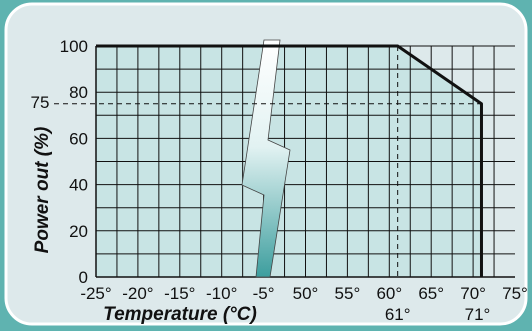 The width and height of the screenshot is (532, 331). What do you see at coordinates (137, 293) in the screenshot?
I see `x-tick-label: -20°` at bounding box center [137, 293].